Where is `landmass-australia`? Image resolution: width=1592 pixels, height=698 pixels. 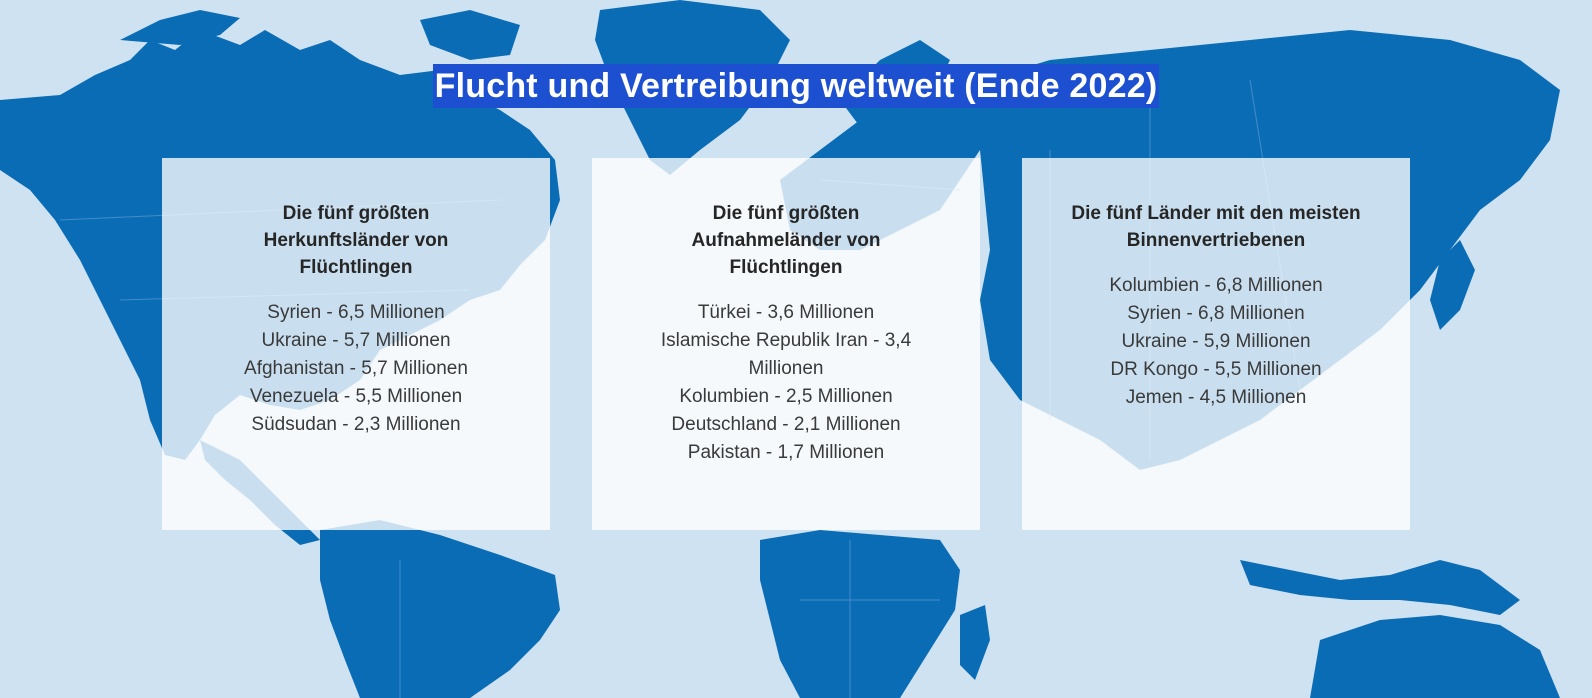 landmass-australia is located at coordinates (1435, 656).